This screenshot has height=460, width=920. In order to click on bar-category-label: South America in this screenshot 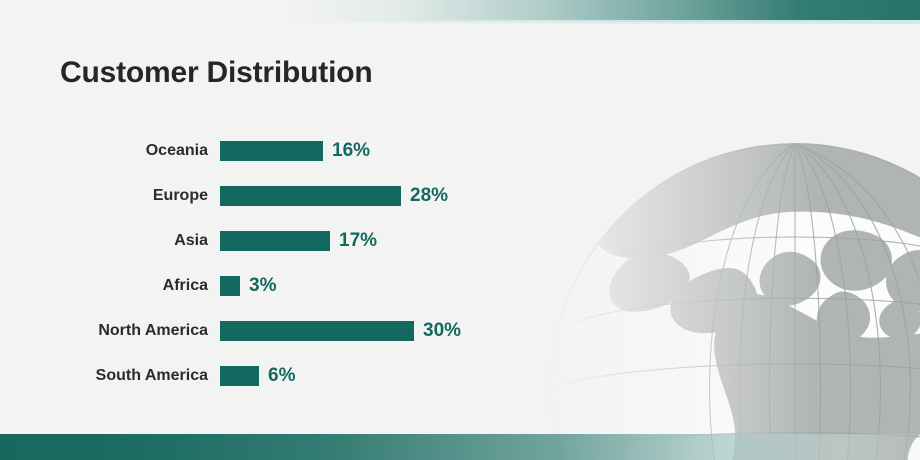, I will do `click(151, 375)`.